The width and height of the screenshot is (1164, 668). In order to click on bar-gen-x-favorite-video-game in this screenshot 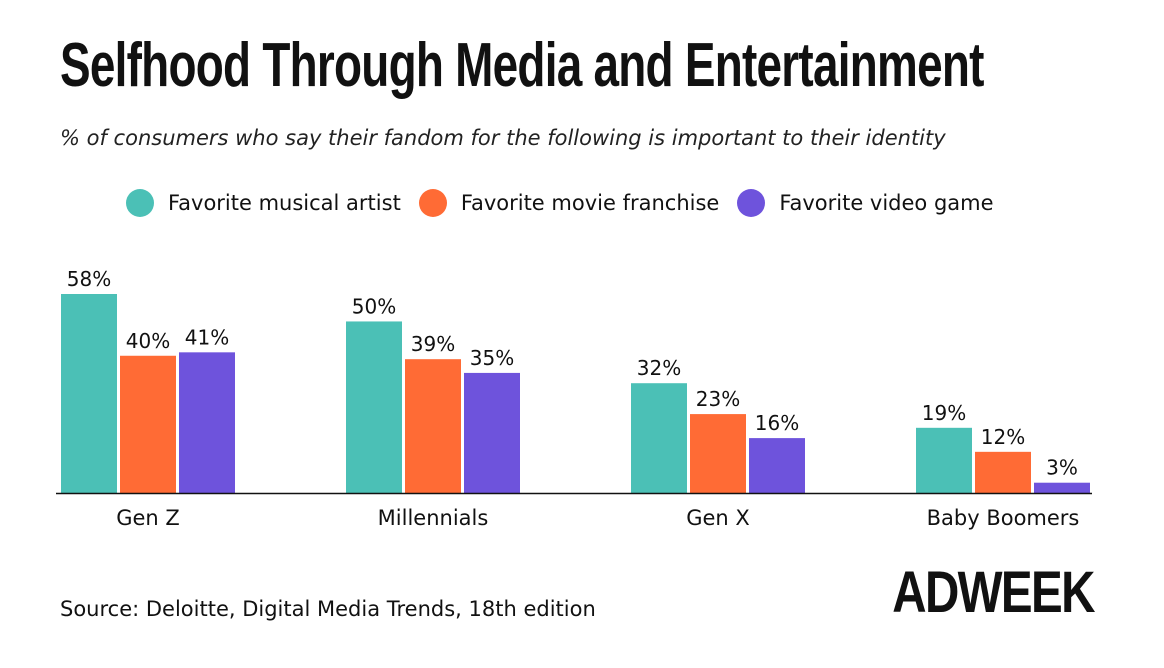, I will do `click(777, 465)`.